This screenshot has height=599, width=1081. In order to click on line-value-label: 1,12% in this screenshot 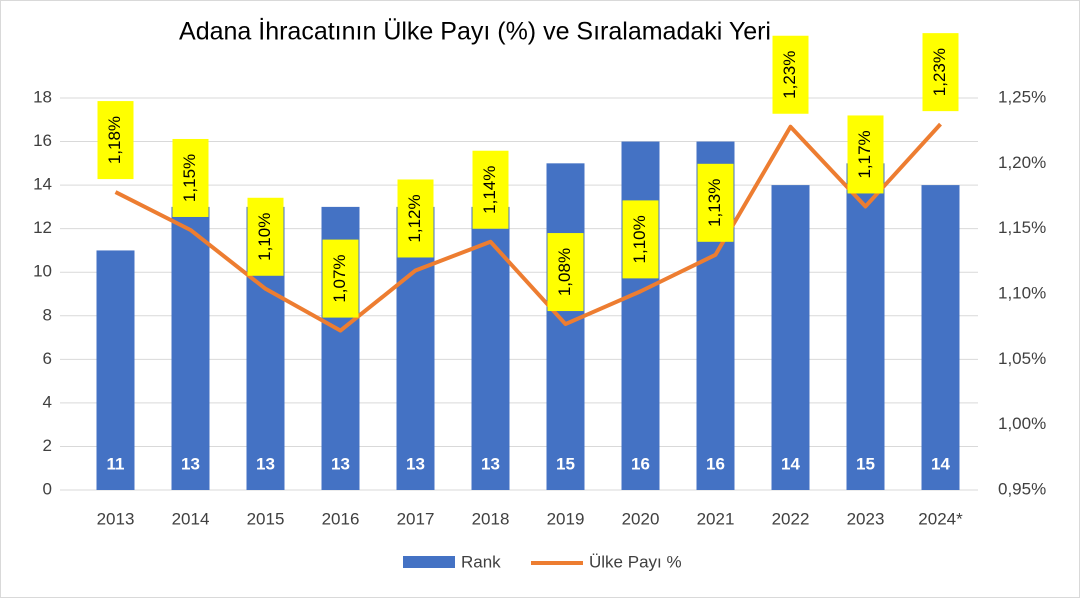, I will do `click(414, 218)`.